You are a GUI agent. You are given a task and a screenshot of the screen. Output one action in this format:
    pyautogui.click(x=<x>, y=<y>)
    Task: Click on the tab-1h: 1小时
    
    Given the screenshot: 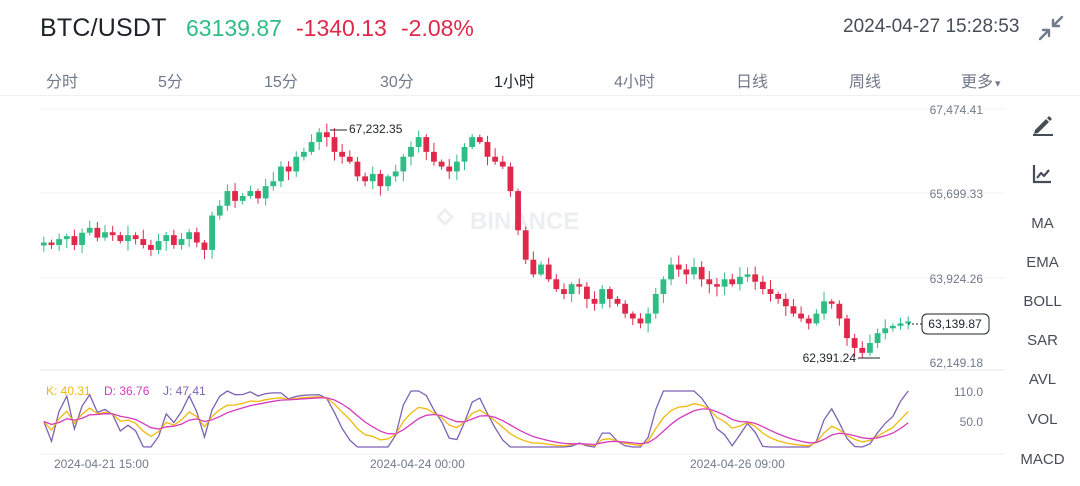 What is the action you would take?
    pyautogui.click(x=514, y=82)
    